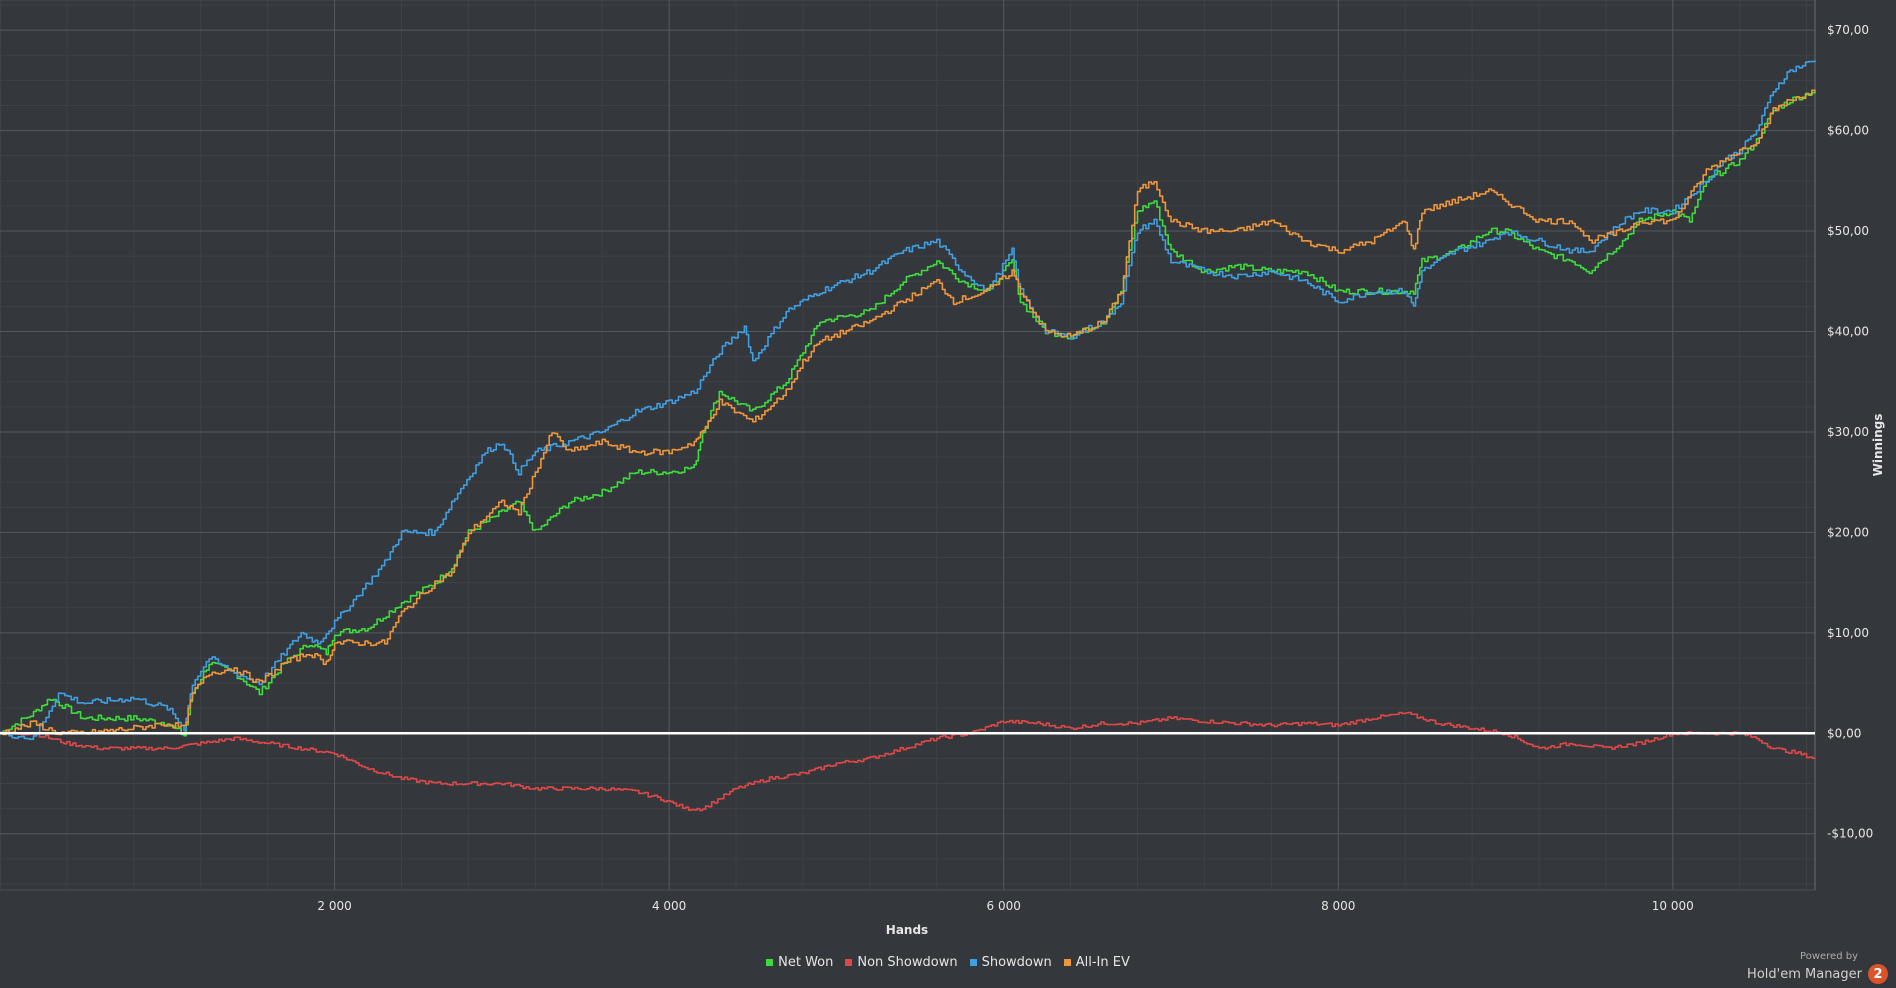  Describe the element at coordinates (1848, 633) in the screenshot. I see `y-tick-label: $10,00` at that location.